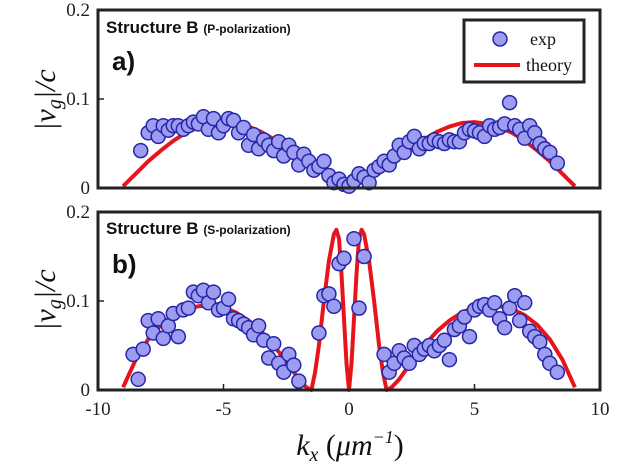 The width and height of the screenshot is (617, 474). What do you see at coordinates (600, 409) in the screenshot?
I see `xtick-label: 10` at bounding box center [600, 409].